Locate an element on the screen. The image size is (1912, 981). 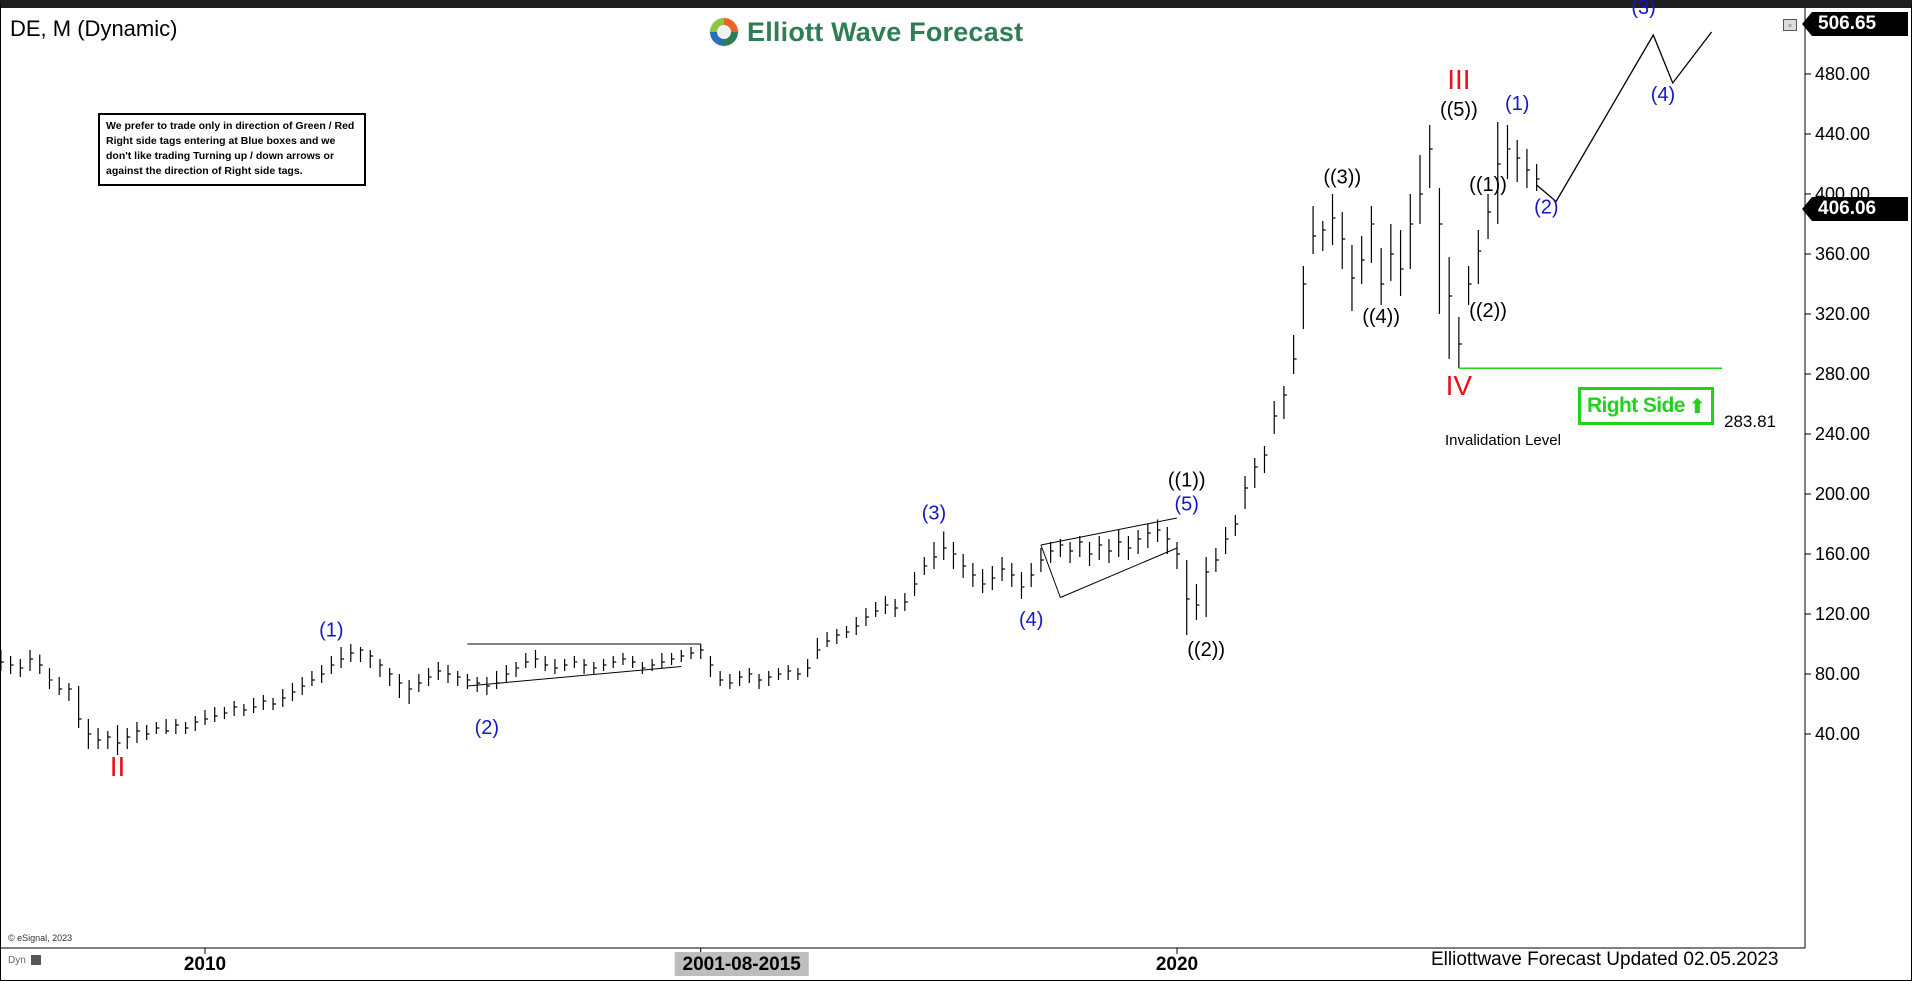
updated-note: Elliottwave Forecast Updated 02.05.2023 is located at coordinates (1605, 959).